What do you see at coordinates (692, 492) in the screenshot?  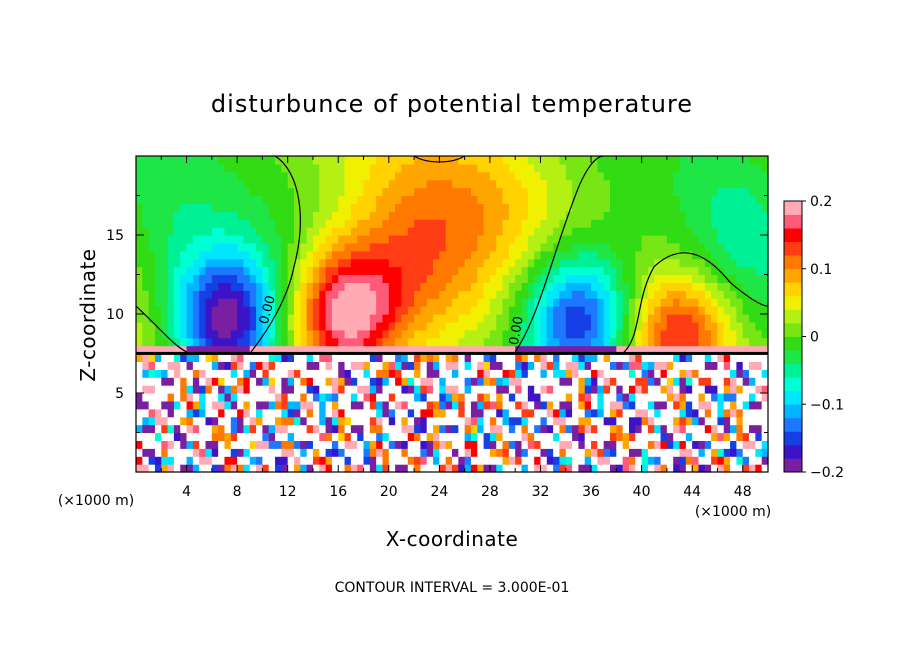 I see `x-tick-label: 44` at bounding box center [692, 492].